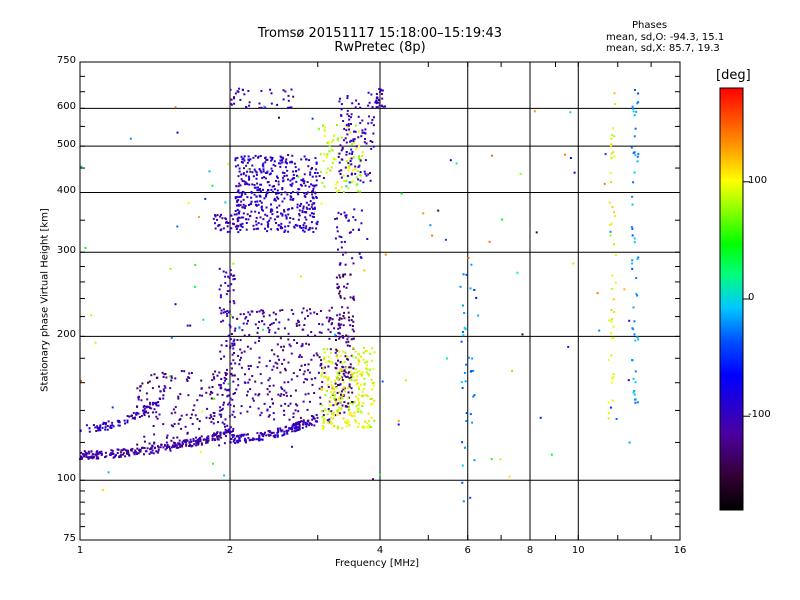 This screenshot has height=600, width=800. What do you see at coordinates (66, 479) in the screenshot?
I see `y-tick-label: 100` at bounding box center [66, 479].